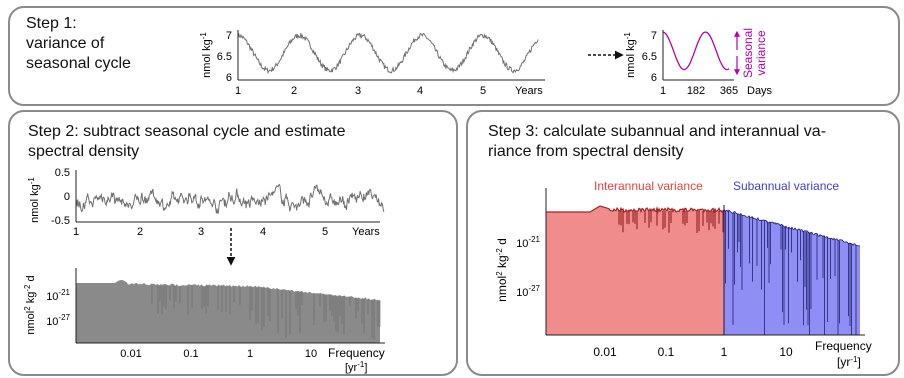 Image resolution: width=904 pixels, height=378 pixels. I want to click on step2-spec-xtick: 0.01, so click(130, 354).